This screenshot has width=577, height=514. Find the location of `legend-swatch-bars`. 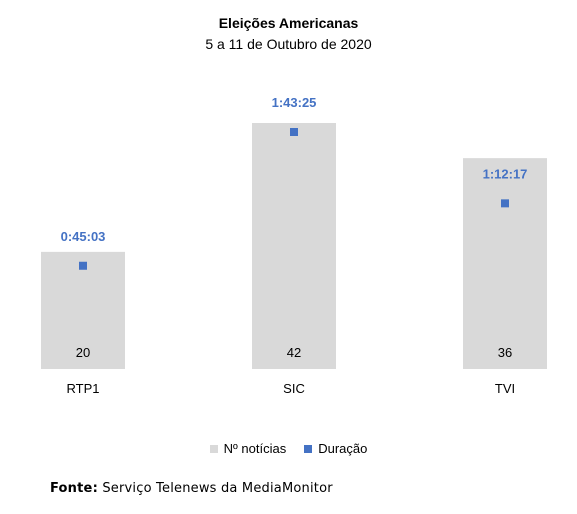

legend-swatch-bars is located at coordinates (213, 448).